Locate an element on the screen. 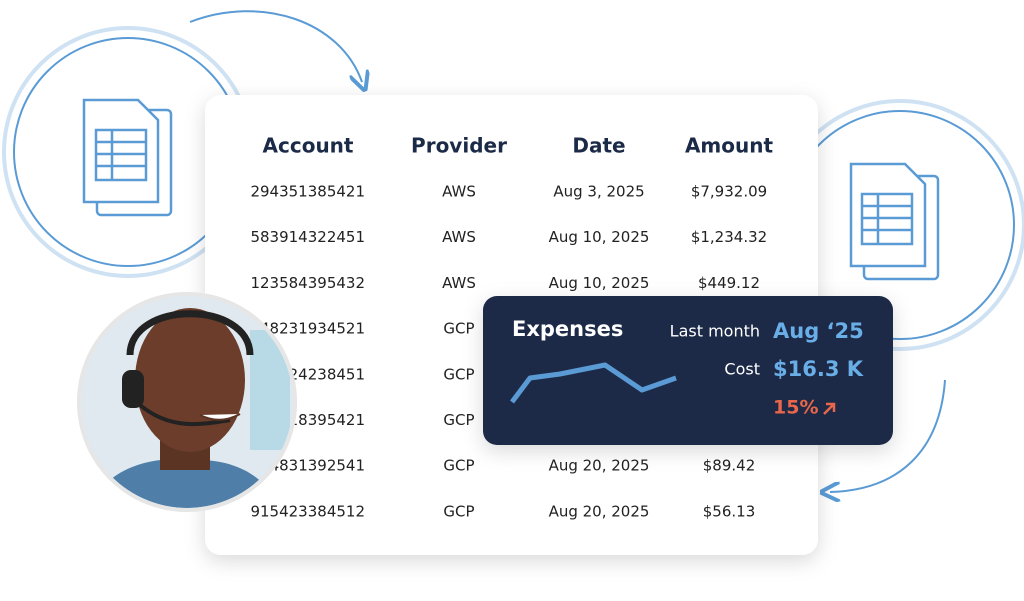 This screenshot has height=601, width=1024. table-cell: 4831392541 is located at coordinates (317, 466).